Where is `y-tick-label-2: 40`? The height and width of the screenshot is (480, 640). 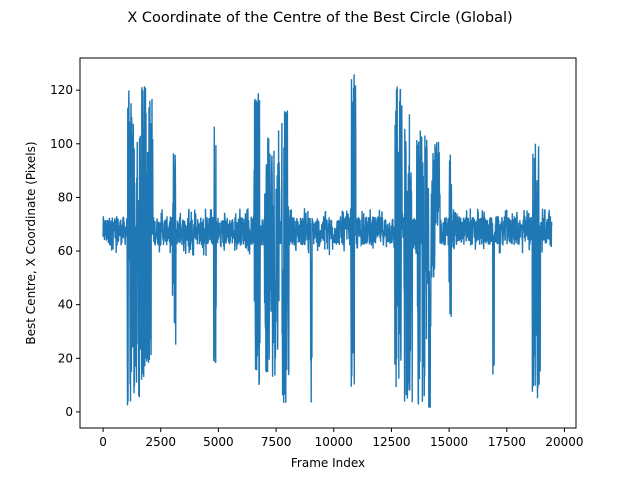
y-tick-label-2: 40 is located at coordinates (65, 305).